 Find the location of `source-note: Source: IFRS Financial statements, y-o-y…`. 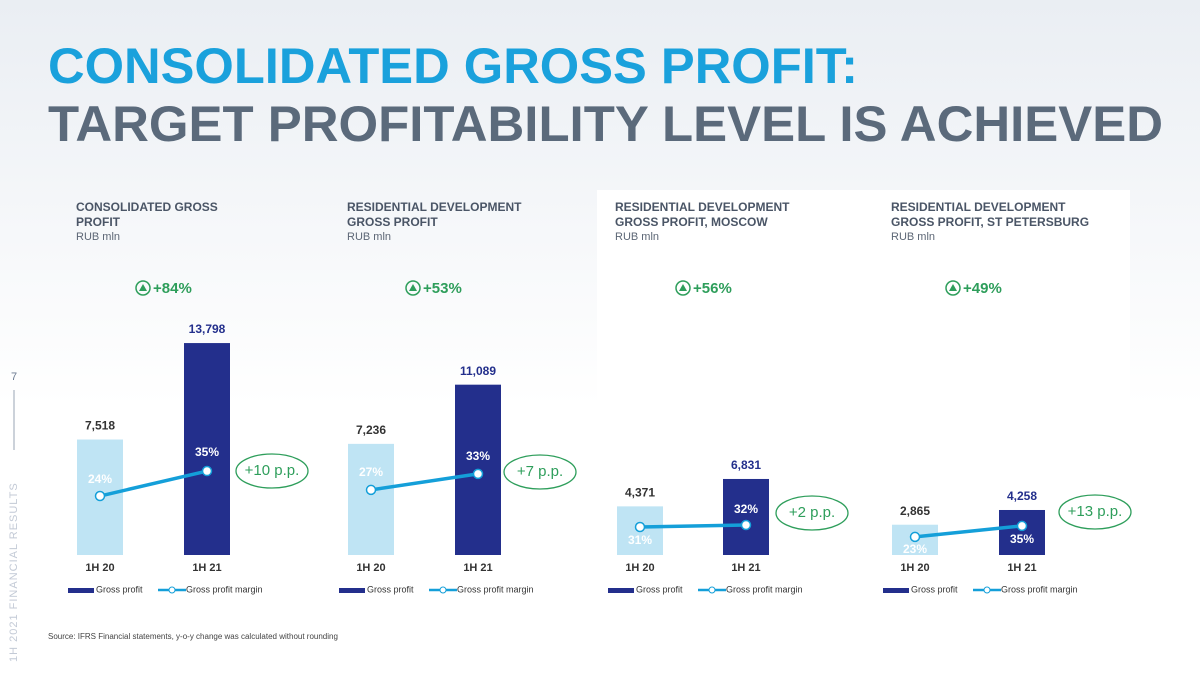

source-note: Source: IFRS Financial statements, y-o-y… is located at coordinates (193, 636).